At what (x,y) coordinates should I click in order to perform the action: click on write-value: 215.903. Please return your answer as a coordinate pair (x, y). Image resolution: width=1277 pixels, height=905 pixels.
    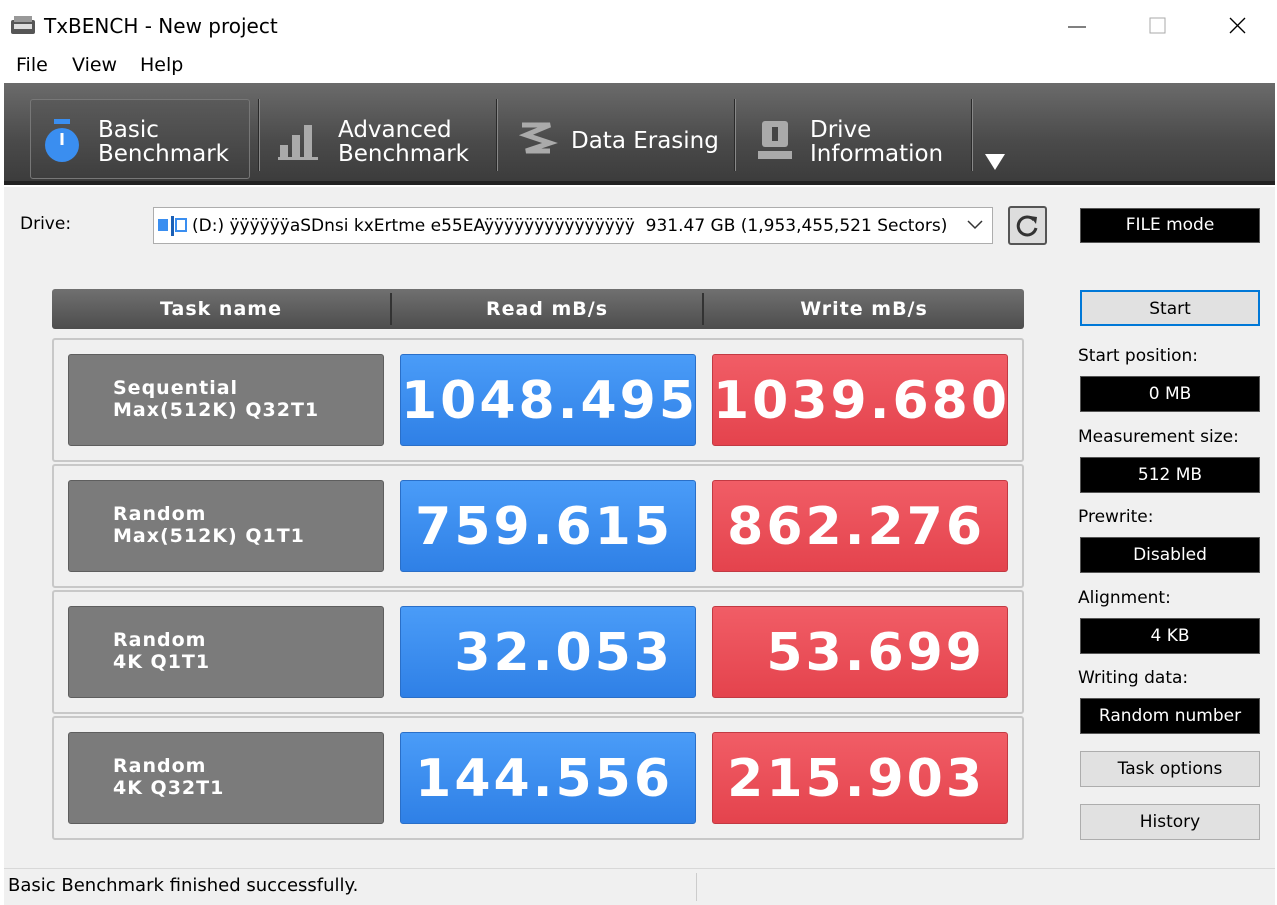
    Looking at the image, I should click on (860, 778).